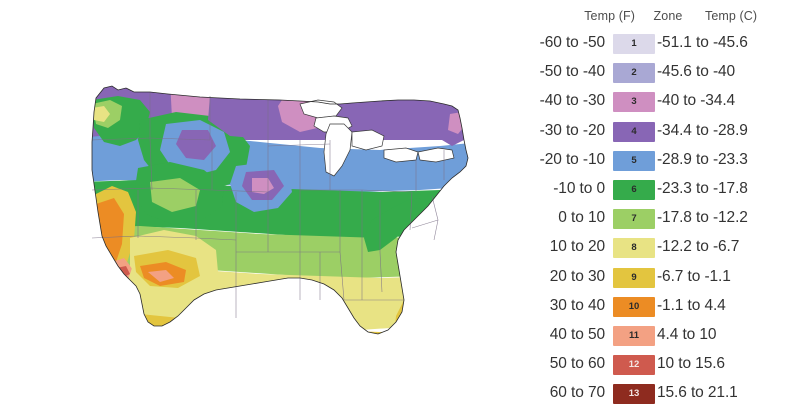  What do you see at coordinates (694, 276) in the screenshot?
I see `legend-celsius-range: -6.7 to -1.1` at bounding box center [694, 276].